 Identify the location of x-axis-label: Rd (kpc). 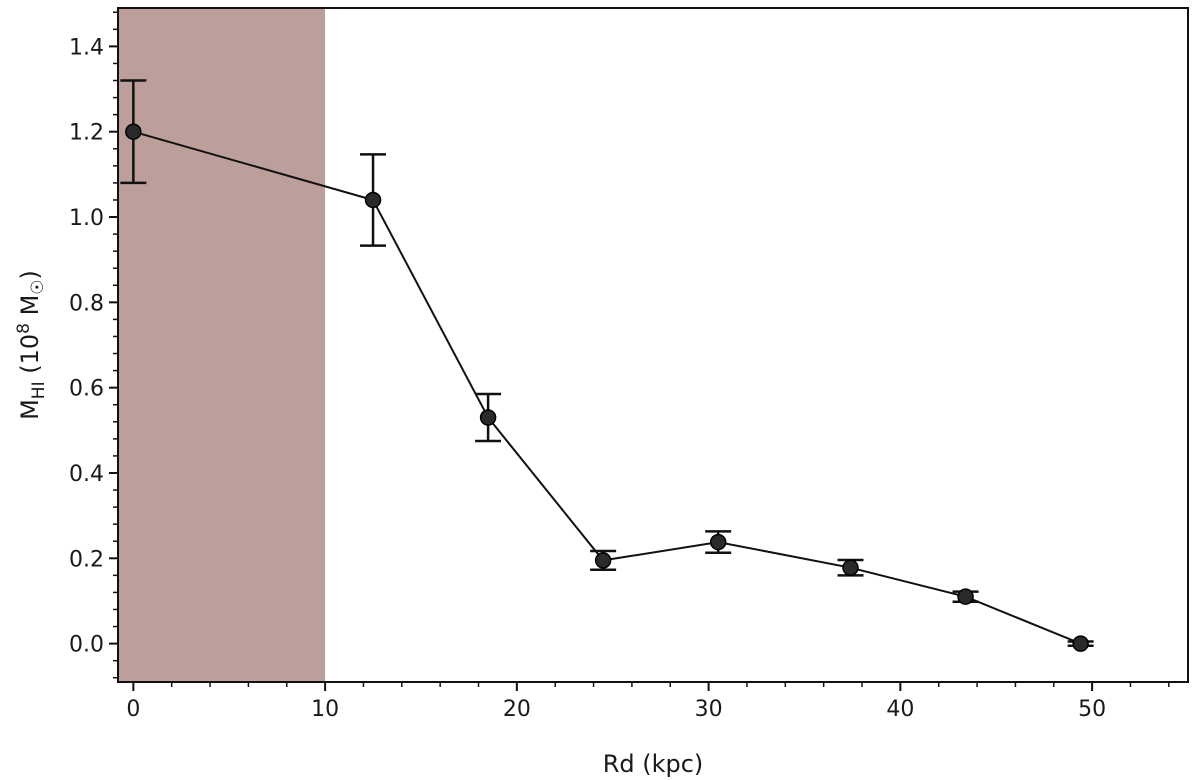
(653, 764).